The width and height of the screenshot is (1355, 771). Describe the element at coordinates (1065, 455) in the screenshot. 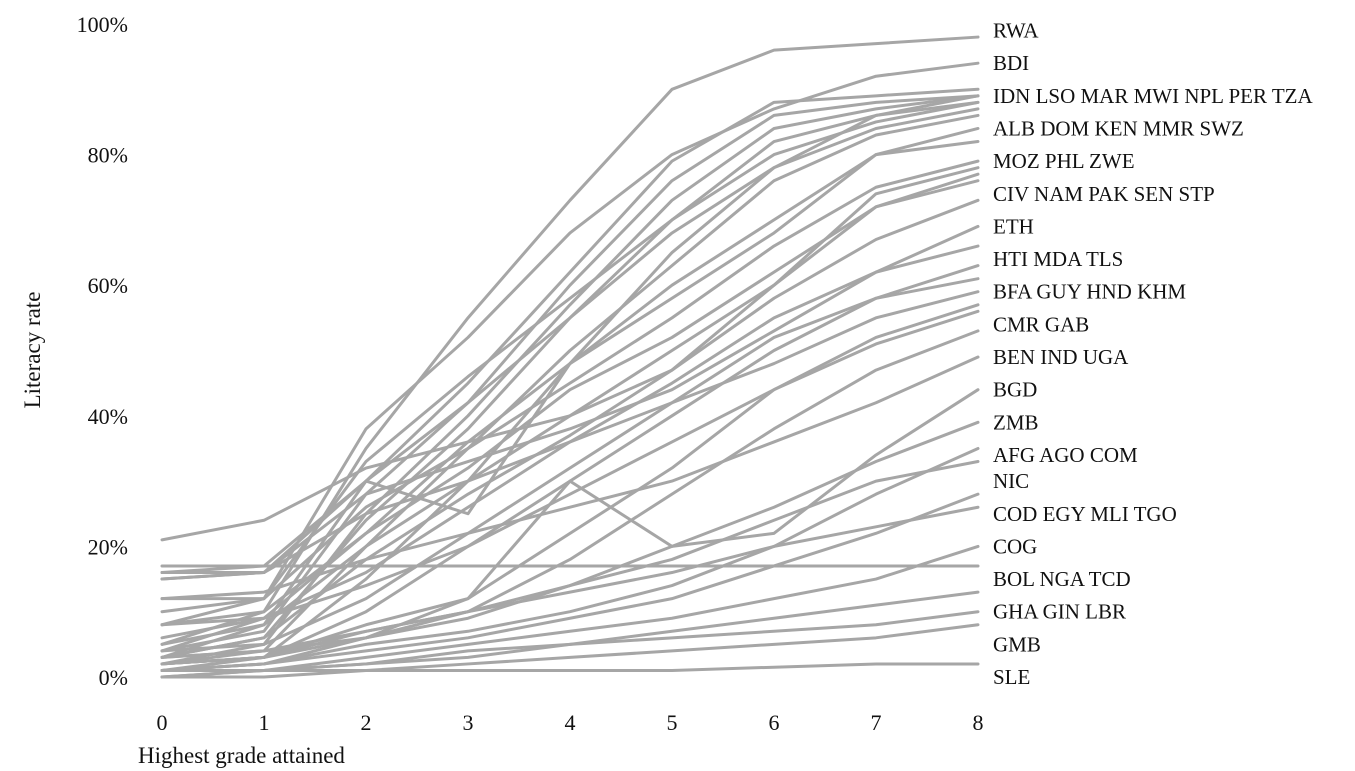

I see `country-label: AFG AGO COM` at that location.